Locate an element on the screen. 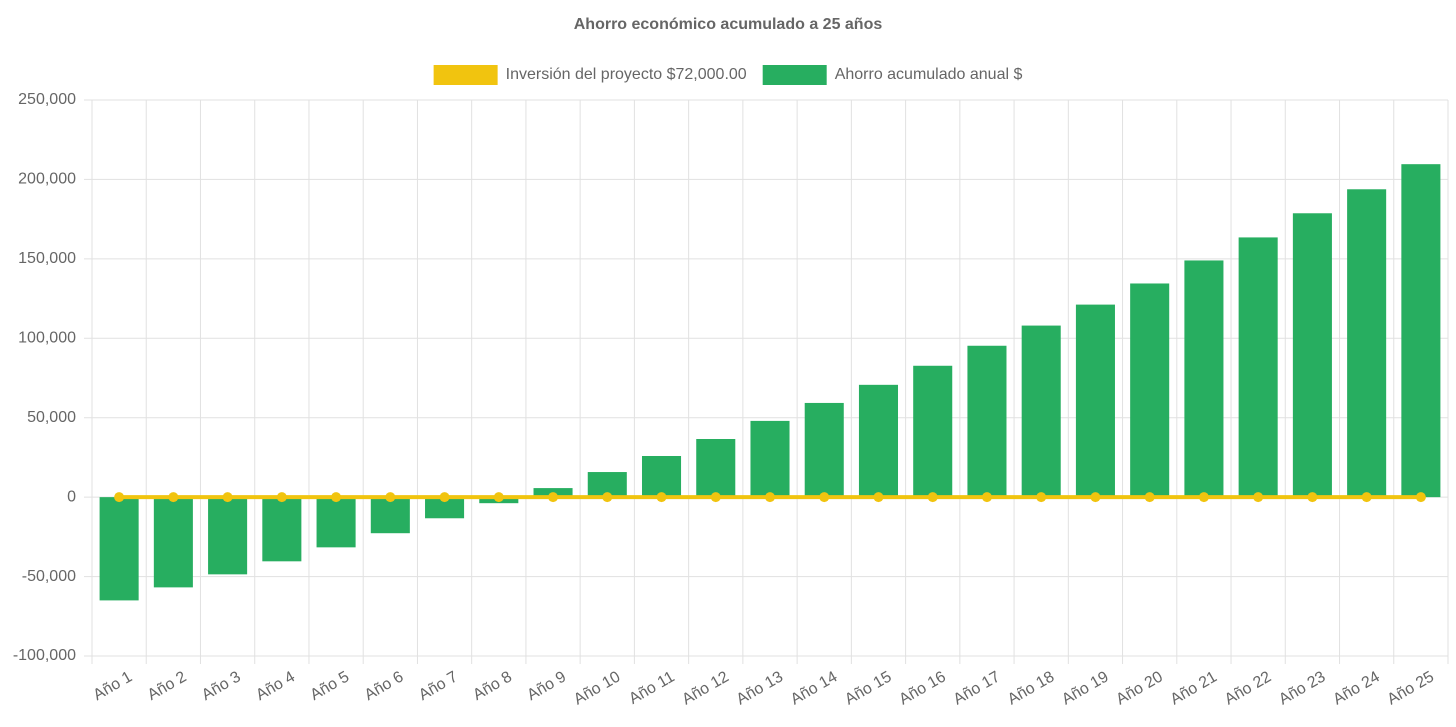 This screenshot has width=1456, height=727. x-tick-label: Año 16 is located at coordinates (922, 688).